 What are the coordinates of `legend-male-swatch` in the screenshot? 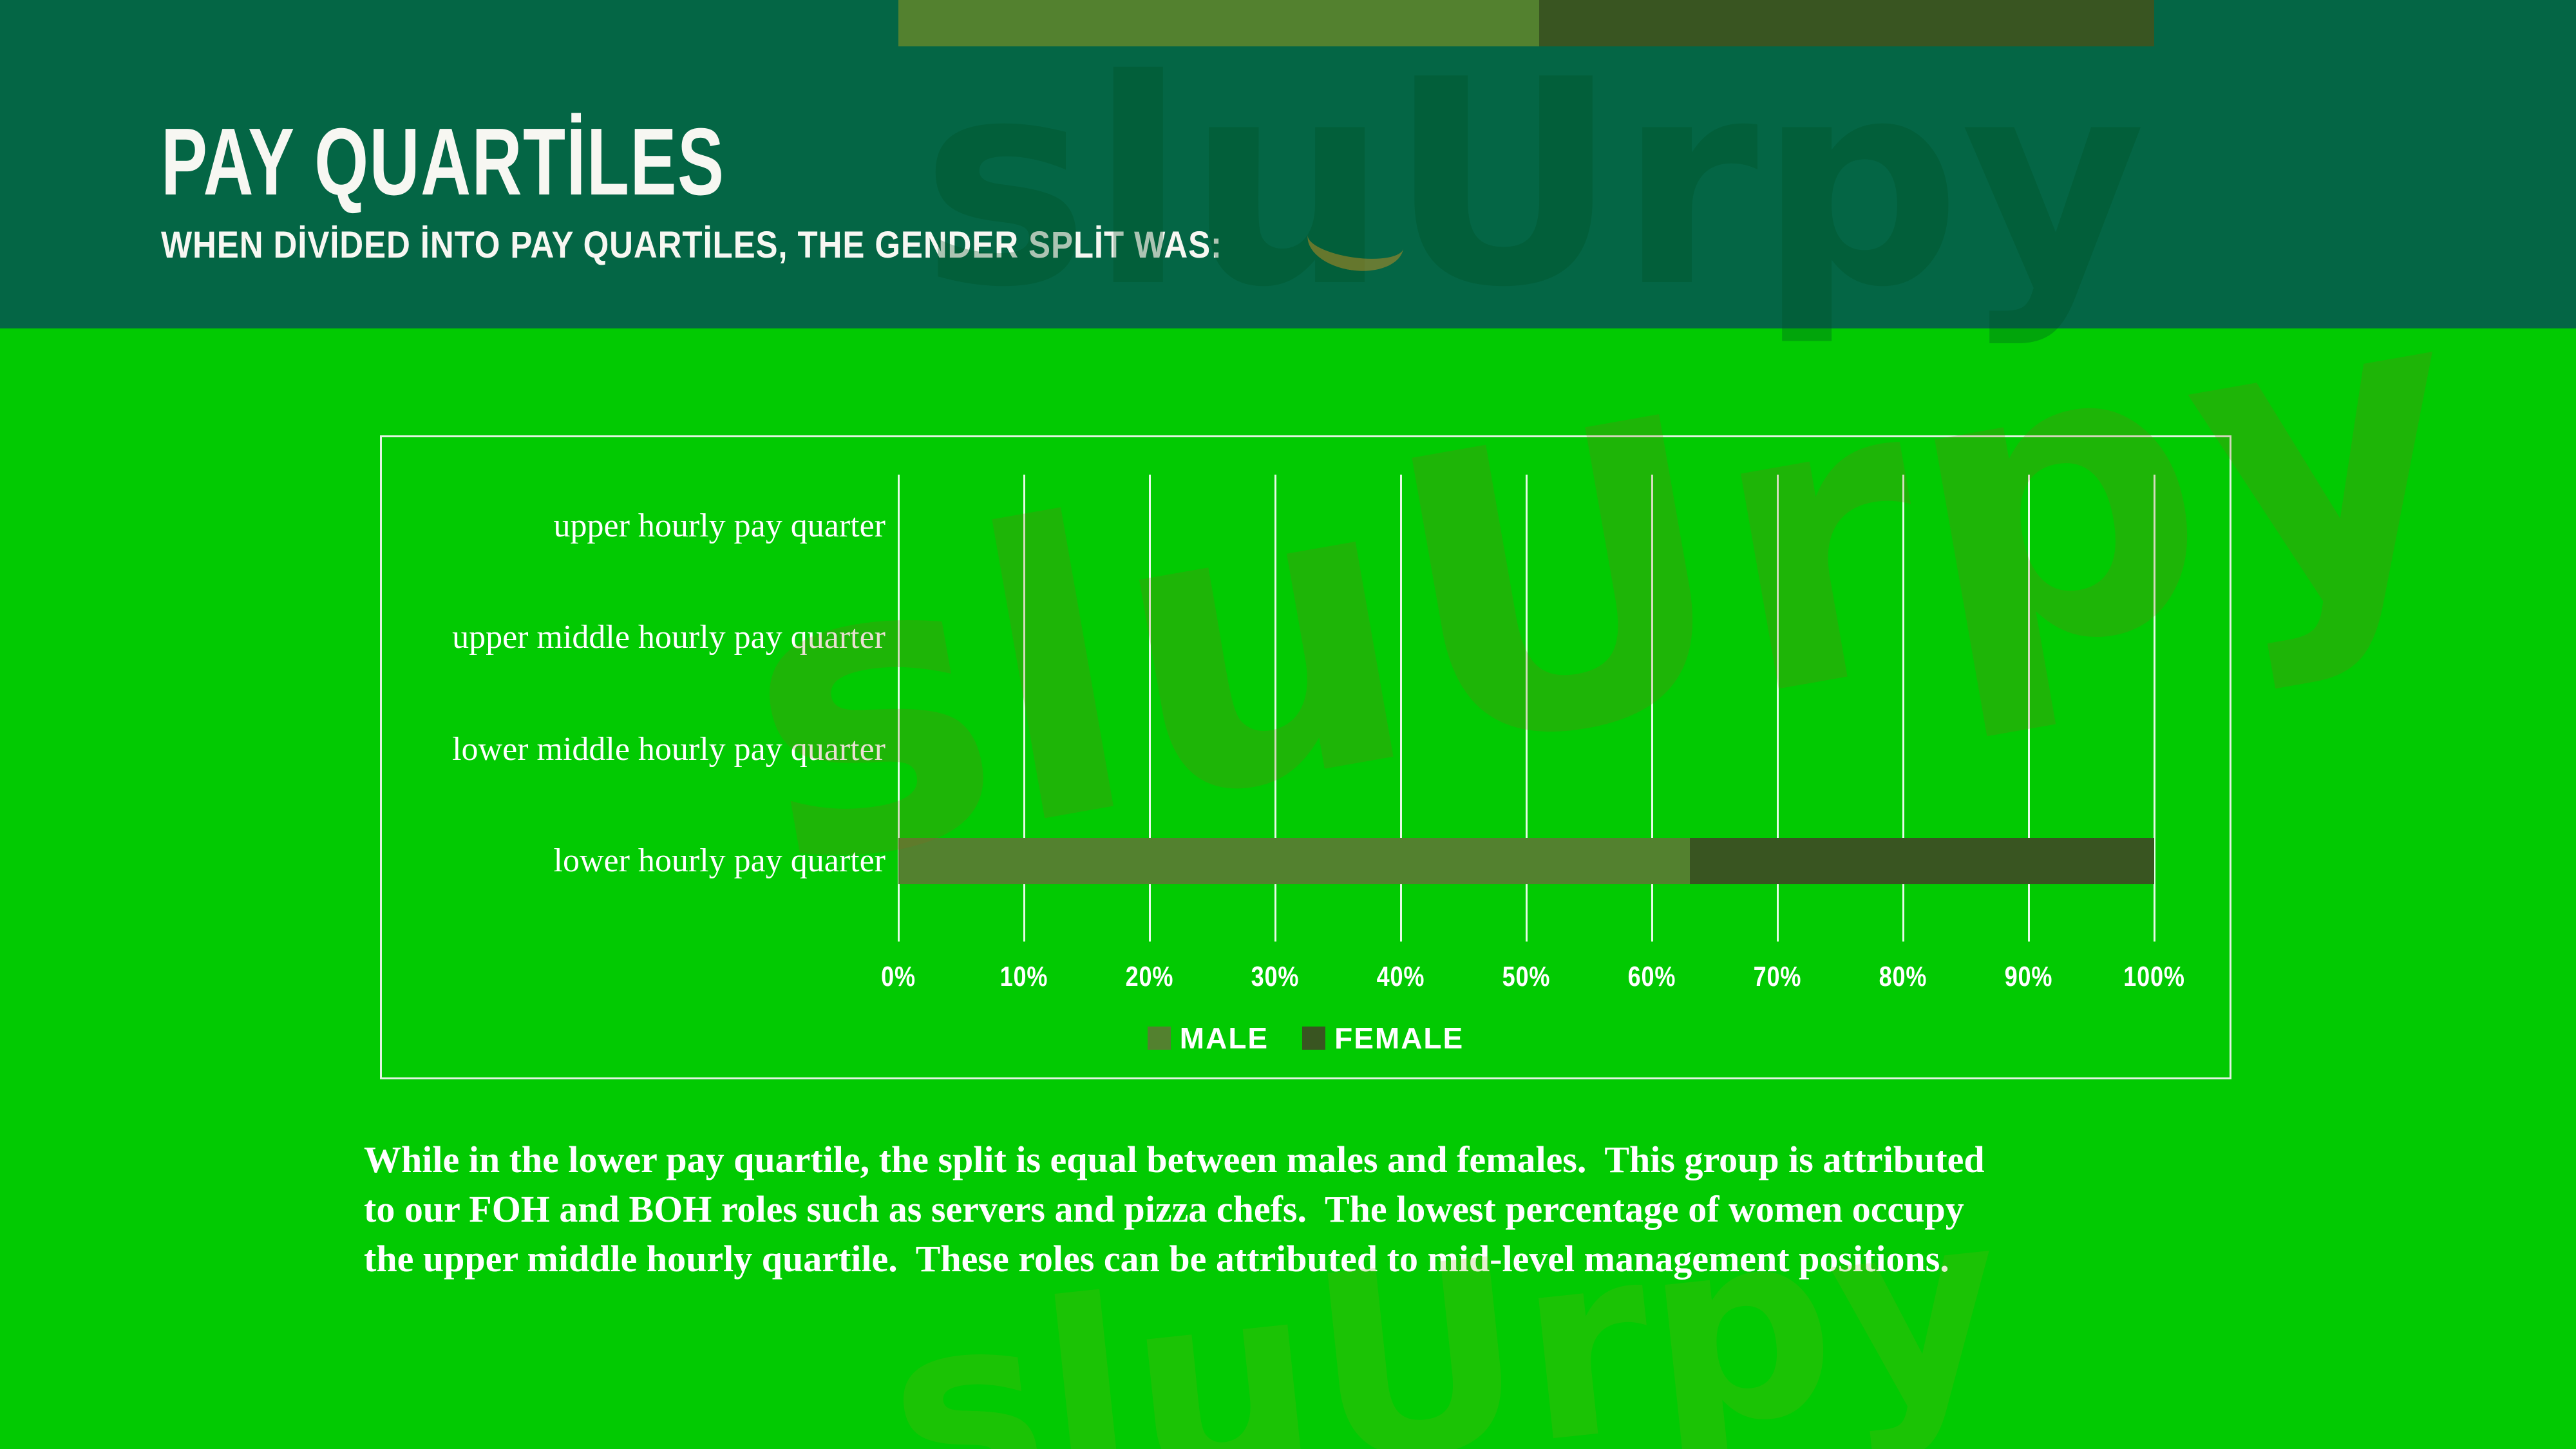 It's located at (1159, 1038).